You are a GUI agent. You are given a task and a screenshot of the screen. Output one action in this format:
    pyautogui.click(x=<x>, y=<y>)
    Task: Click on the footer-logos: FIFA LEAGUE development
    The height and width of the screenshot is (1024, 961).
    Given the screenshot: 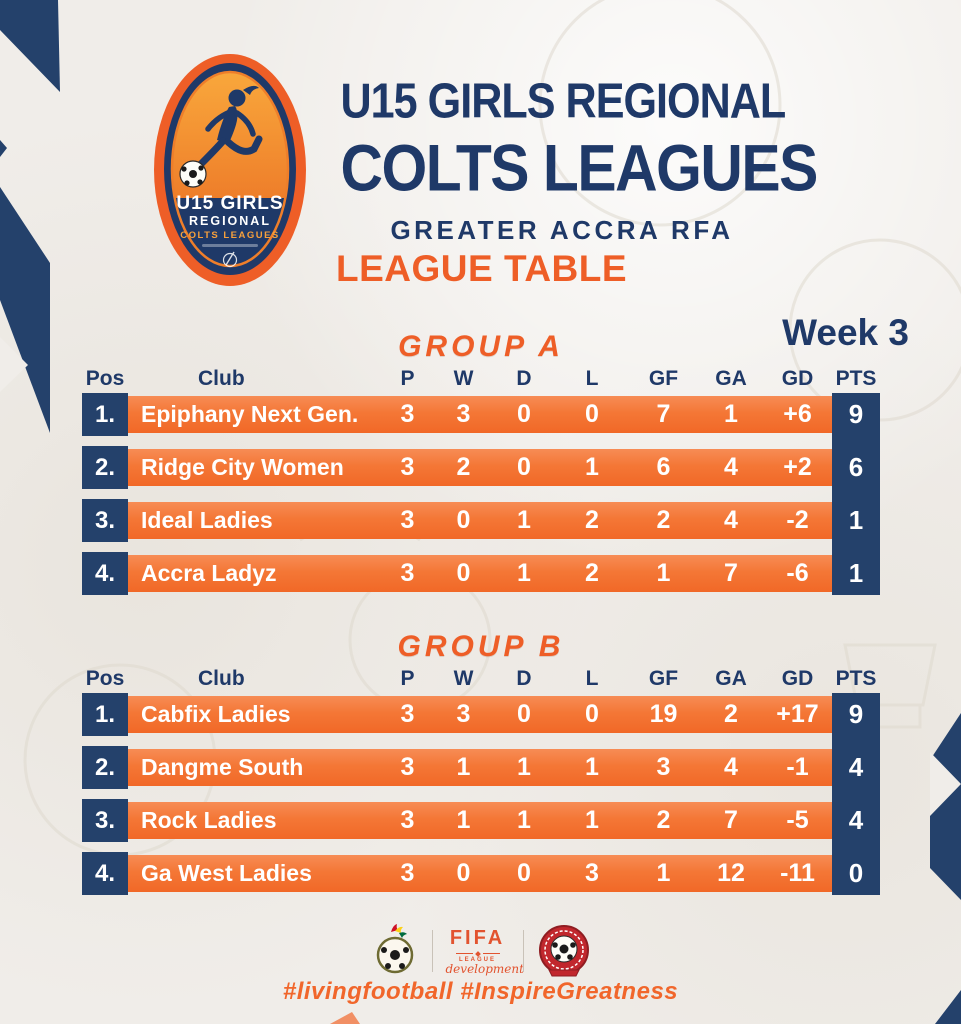 What is the action you would take?
    pyautogui.click(x=480, y=951)
    